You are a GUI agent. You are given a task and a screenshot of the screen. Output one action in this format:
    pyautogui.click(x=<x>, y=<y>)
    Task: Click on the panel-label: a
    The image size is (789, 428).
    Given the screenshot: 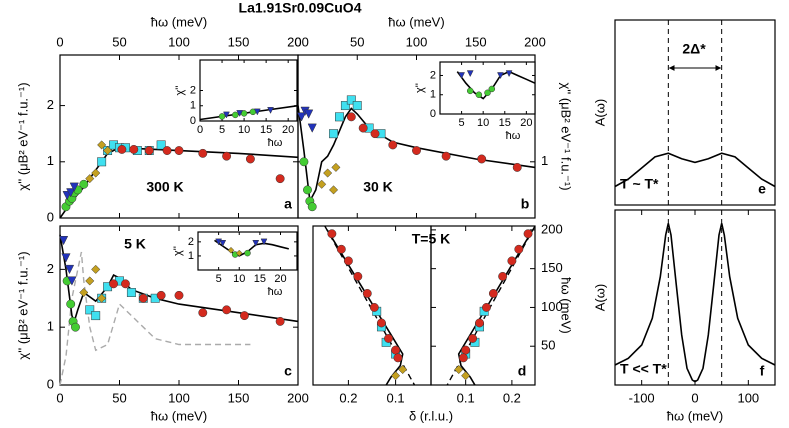 What is the action you would take?
    pyautogui.click(x=288, y=204)
    